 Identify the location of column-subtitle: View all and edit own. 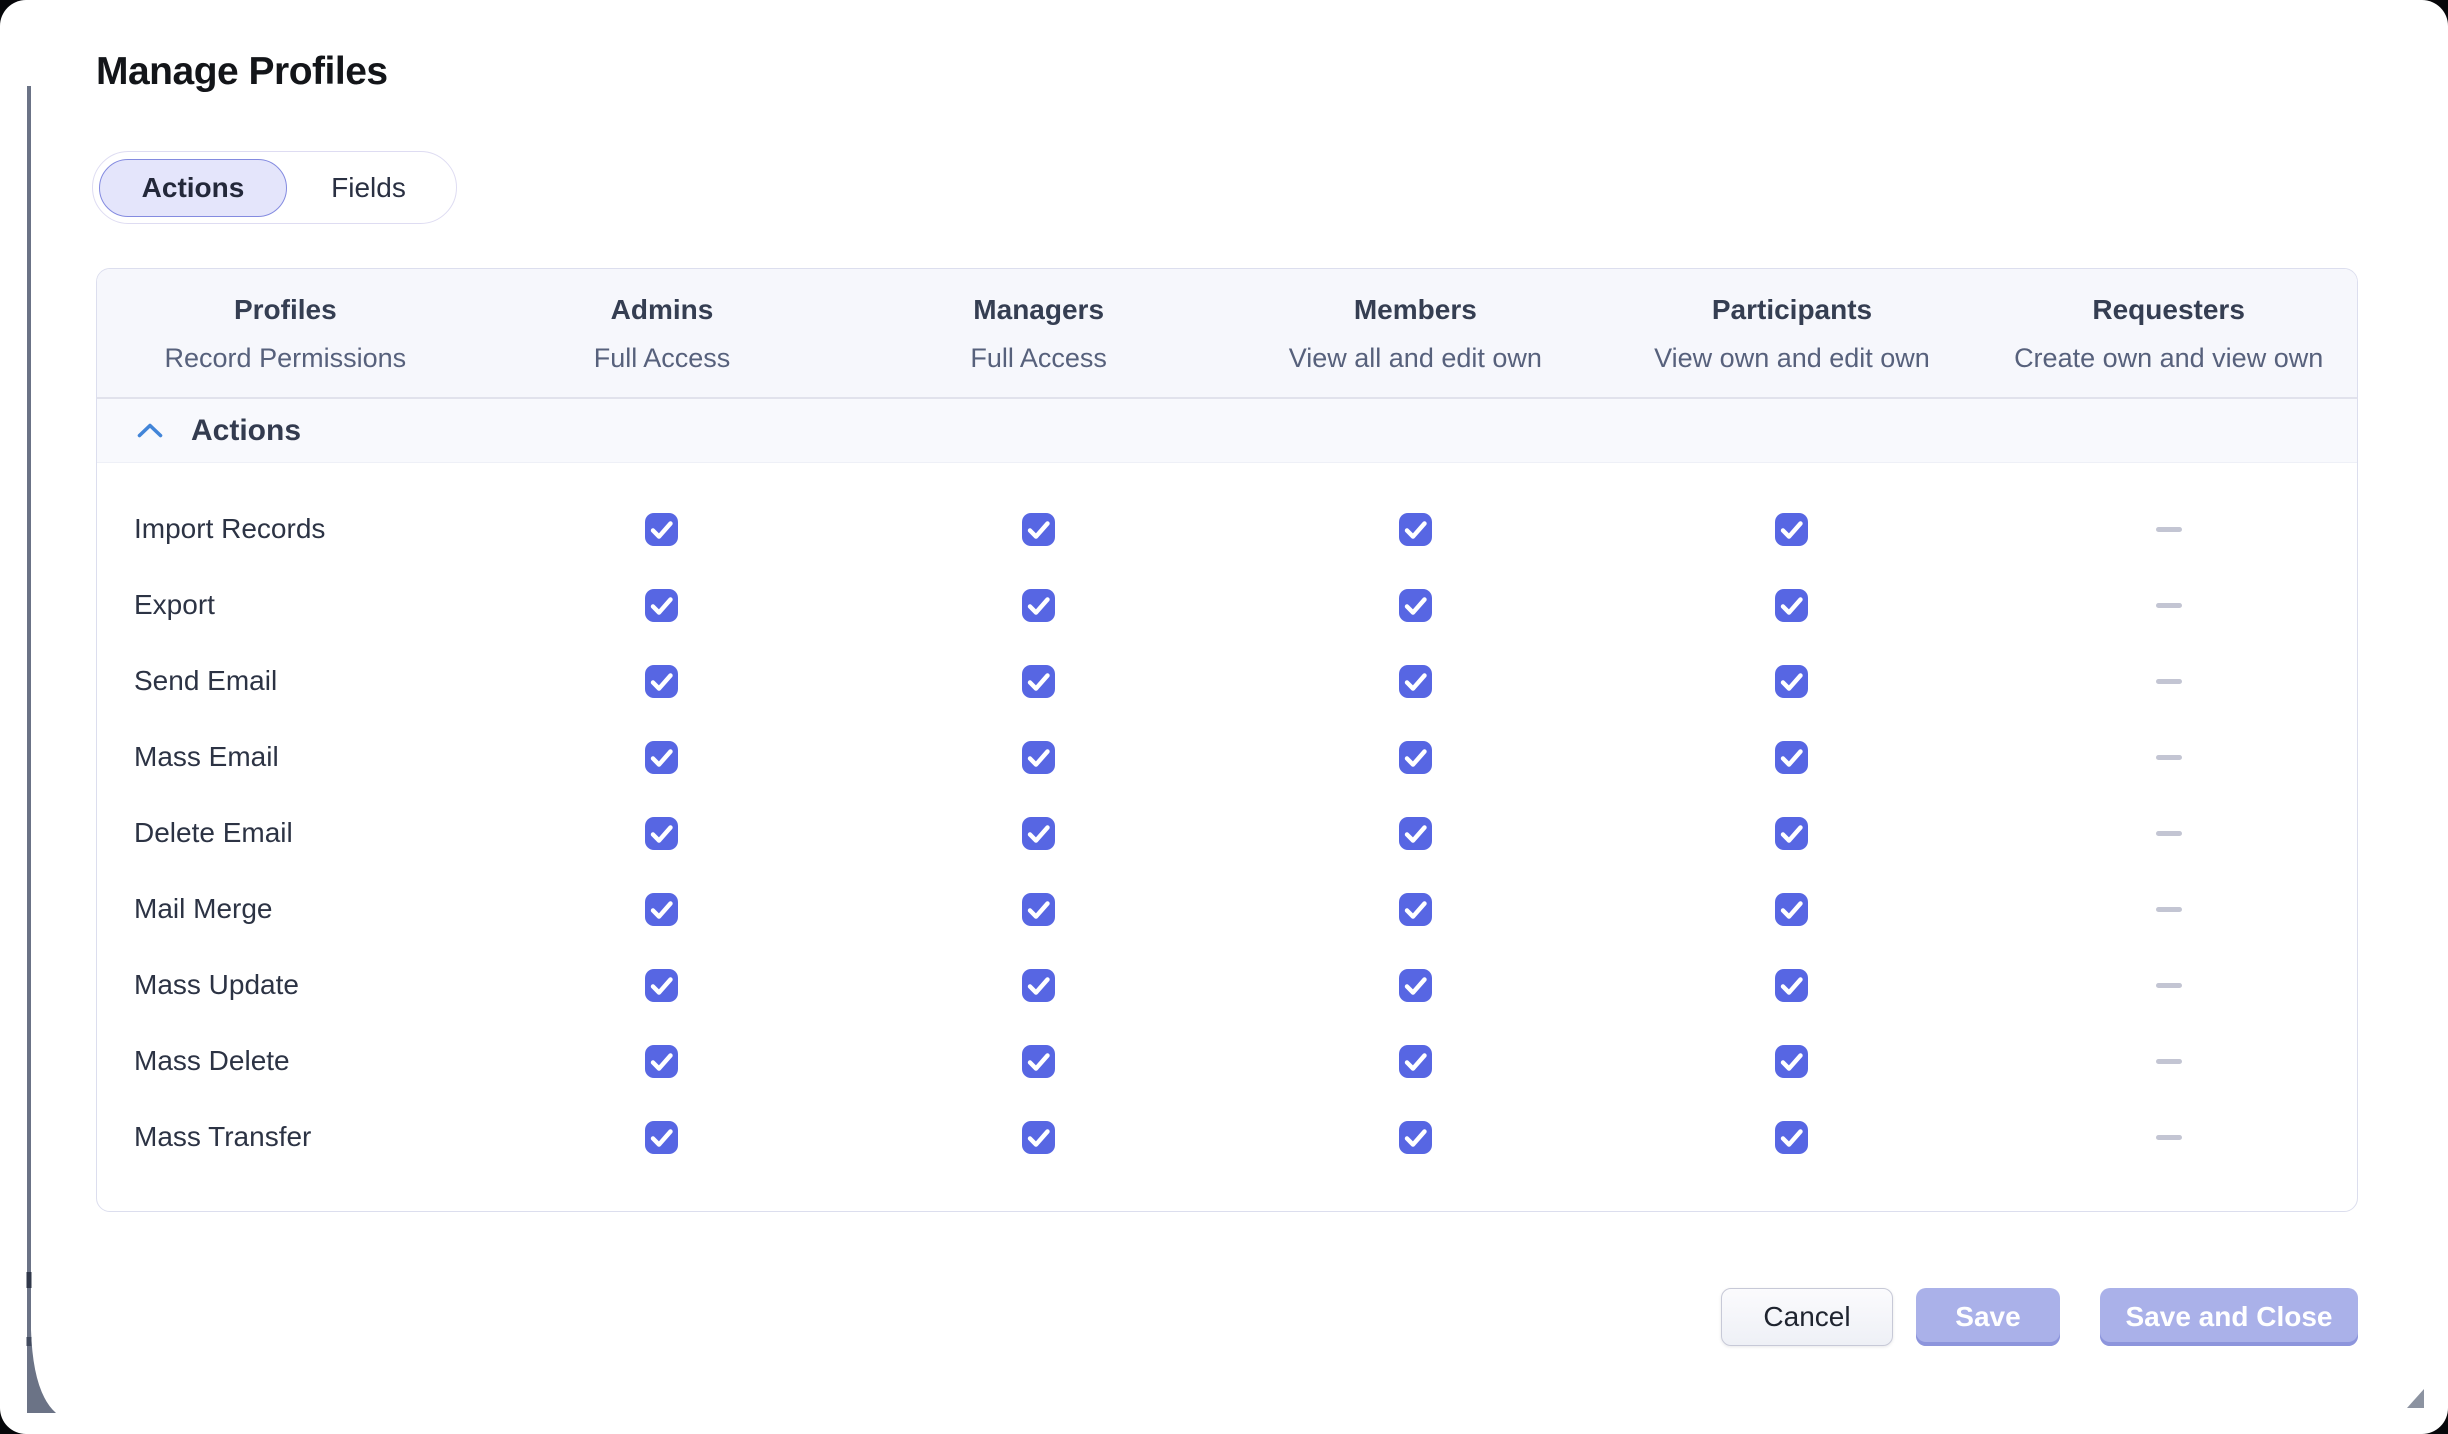
(1415, 358).